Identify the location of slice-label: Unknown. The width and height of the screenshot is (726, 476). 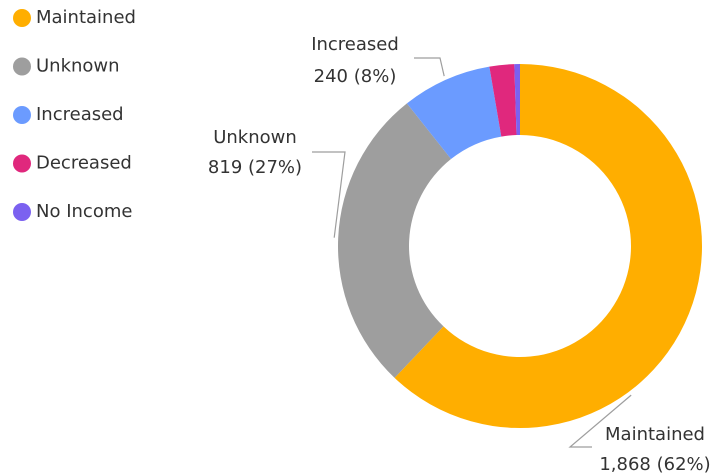
(255, 137).